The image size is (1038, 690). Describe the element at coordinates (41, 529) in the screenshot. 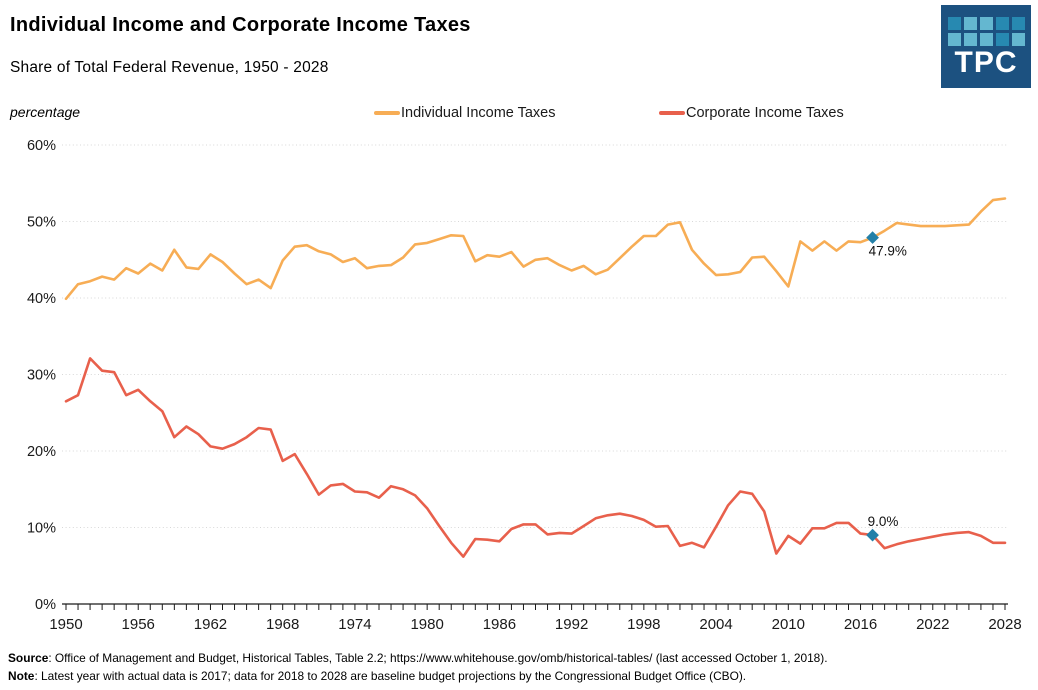

I see `y-axis-tick-label: 10%` at that location.